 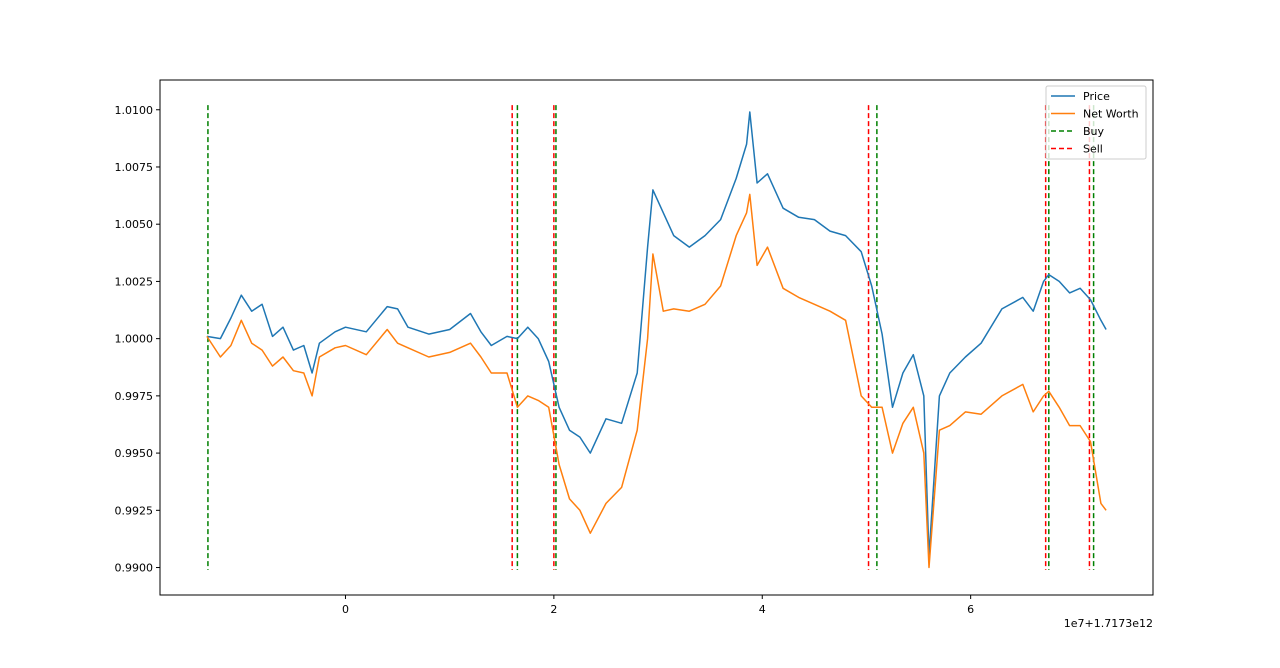 I want to click on x-tick-label: 0, so click(x=345, y=609).